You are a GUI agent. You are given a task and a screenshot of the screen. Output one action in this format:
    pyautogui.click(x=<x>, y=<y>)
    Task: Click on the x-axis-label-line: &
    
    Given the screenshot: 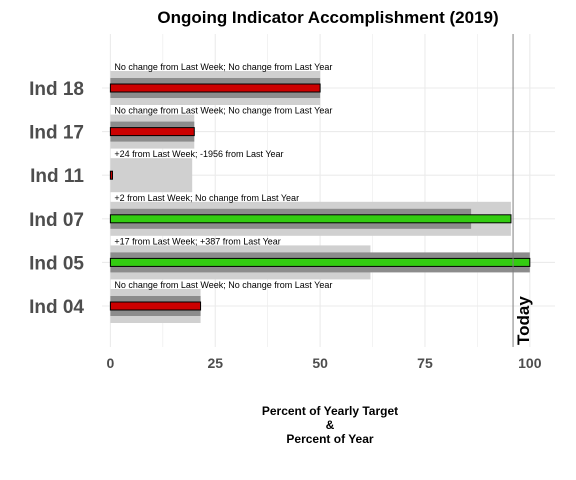 What is the action you would take?
    pyautogui.click(x=330, y=425)
    